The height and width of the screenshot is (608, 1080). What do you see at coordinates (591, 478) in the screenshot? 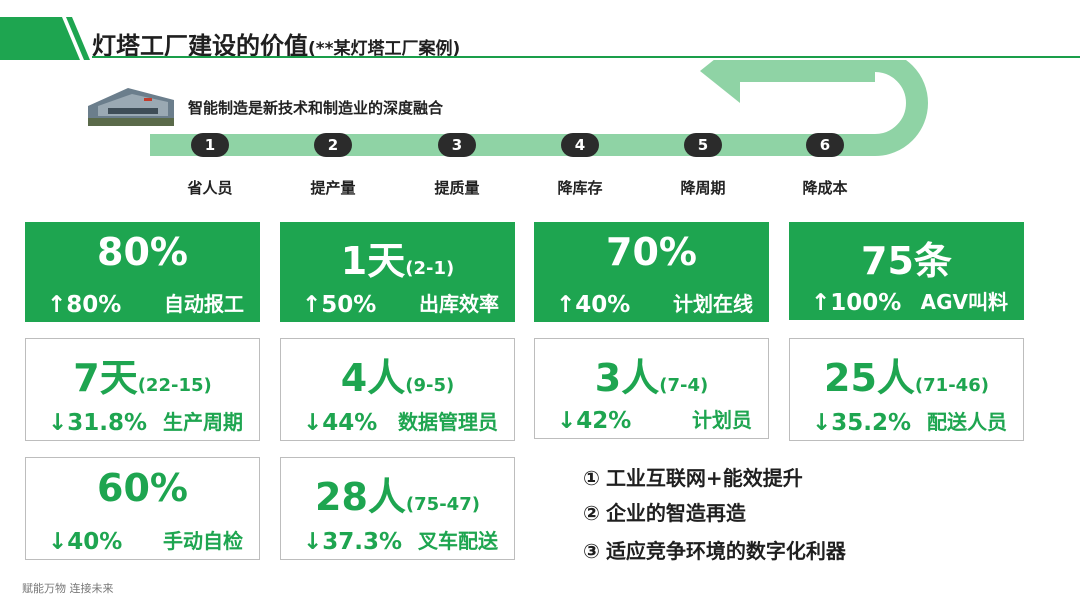
I see `benefit-number: ①` at bounding box center [591, 478].